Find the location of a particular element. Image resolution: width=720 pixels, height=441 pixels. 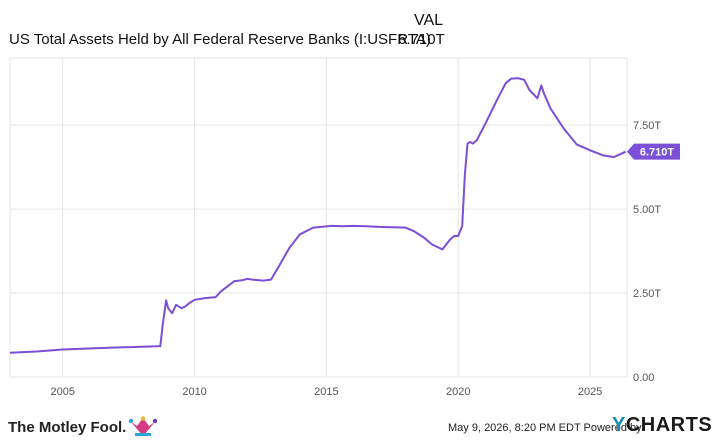

y-tick-label: 5.00T is located at coordinates (647, 210).